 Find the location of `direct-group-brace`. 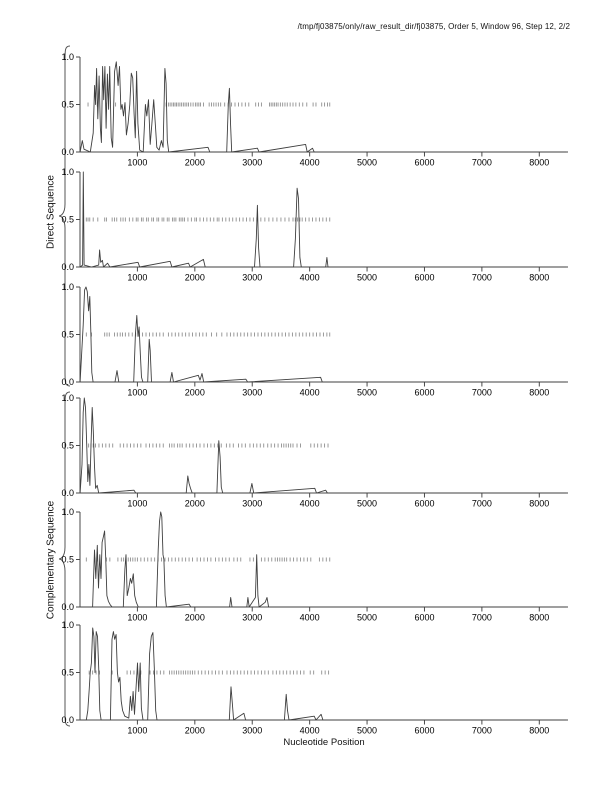

direct-group-brace is located at coordinates (64, 216).